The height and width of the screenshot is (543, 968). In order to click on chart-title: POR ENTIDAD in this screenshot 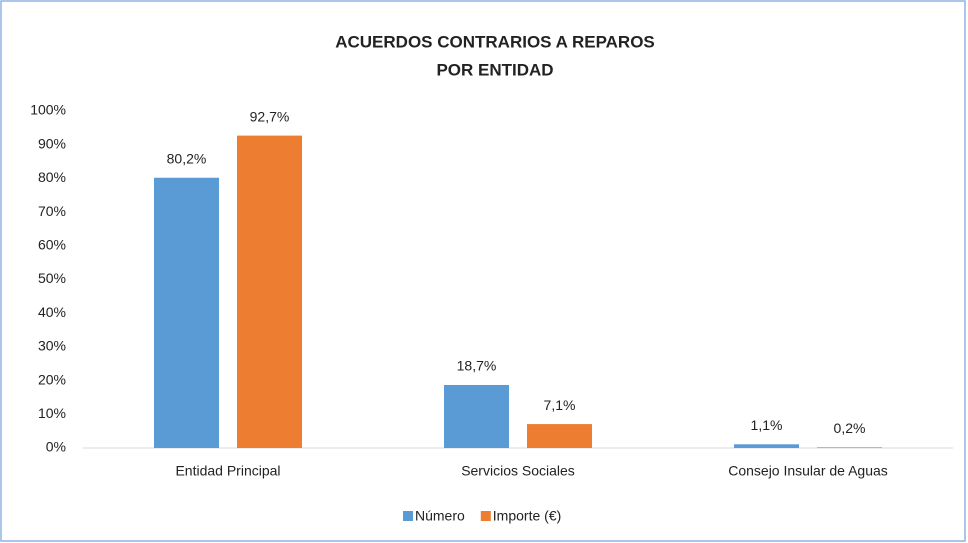, I will do `click(494, 69)`.